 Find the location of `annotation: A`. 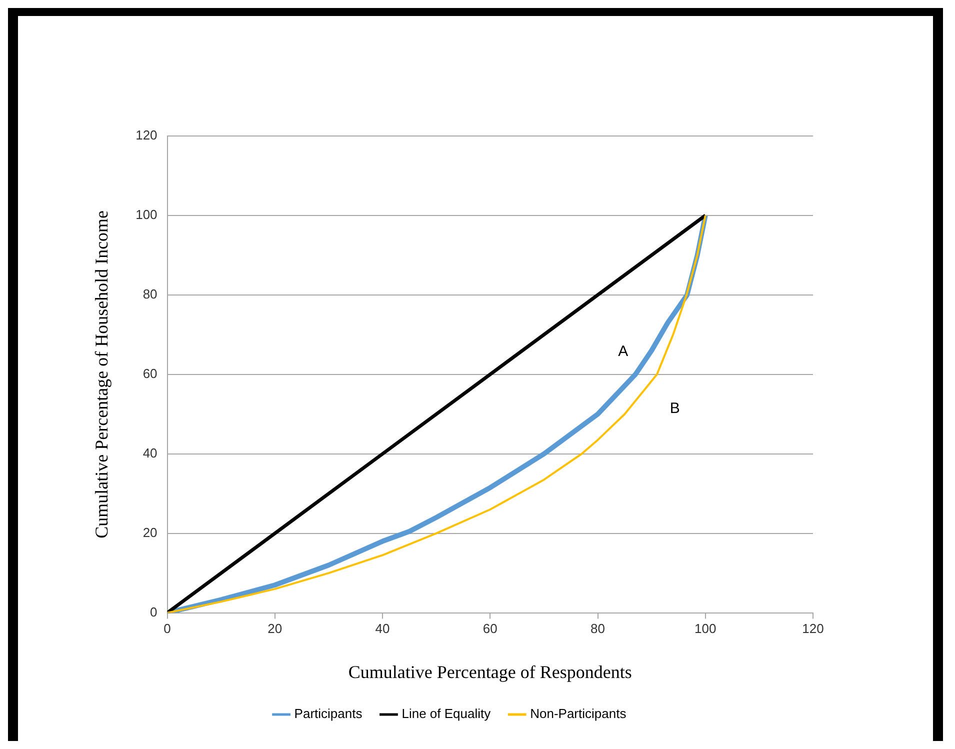

annotation: A is located at coordinates (623, 351).